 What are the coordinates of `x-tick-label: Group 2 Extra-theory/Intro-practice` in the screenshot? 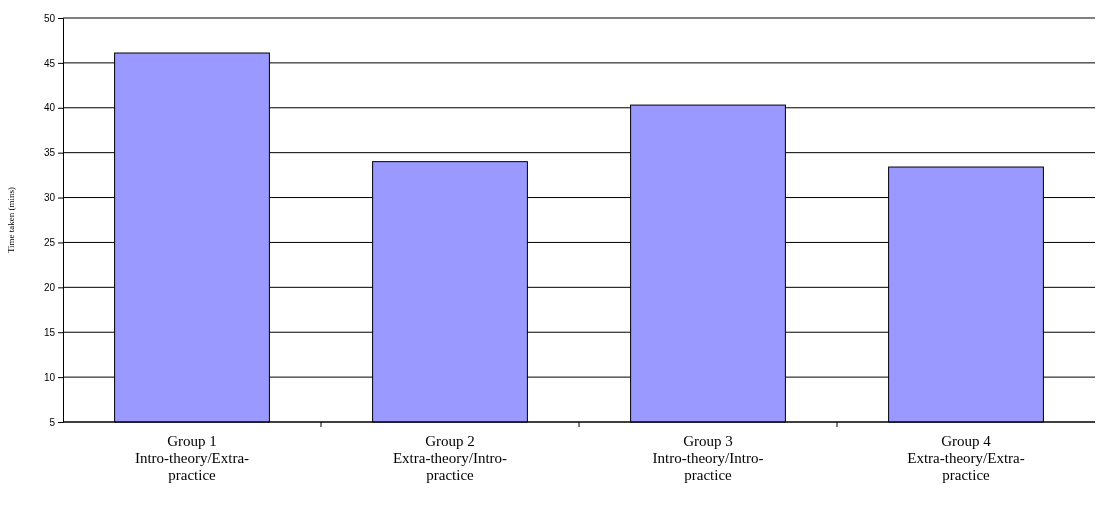 It's located at (450, 458).